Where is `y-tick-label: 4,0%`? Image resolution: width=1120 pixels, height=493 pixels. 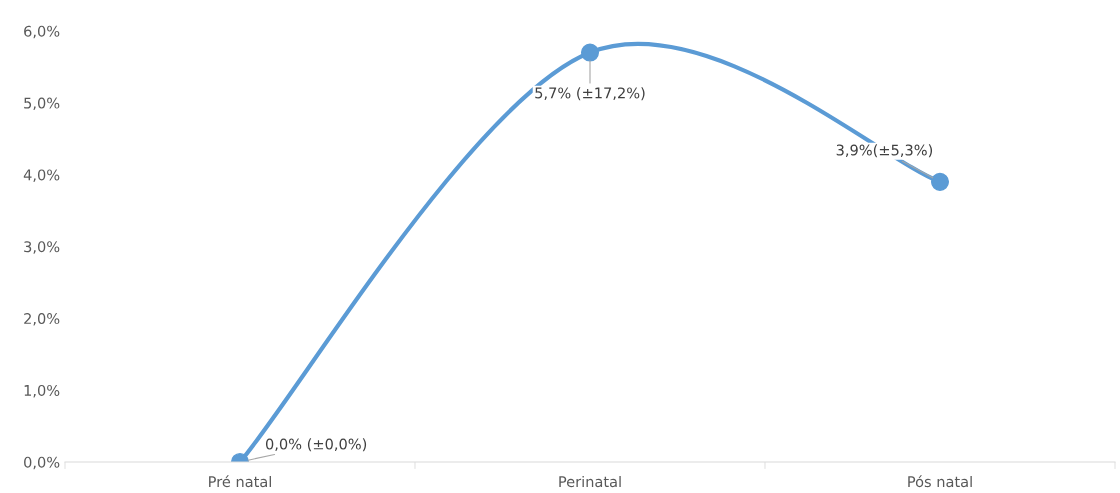
y-tick-label: 4,0% is located at coordinates (41, 175).